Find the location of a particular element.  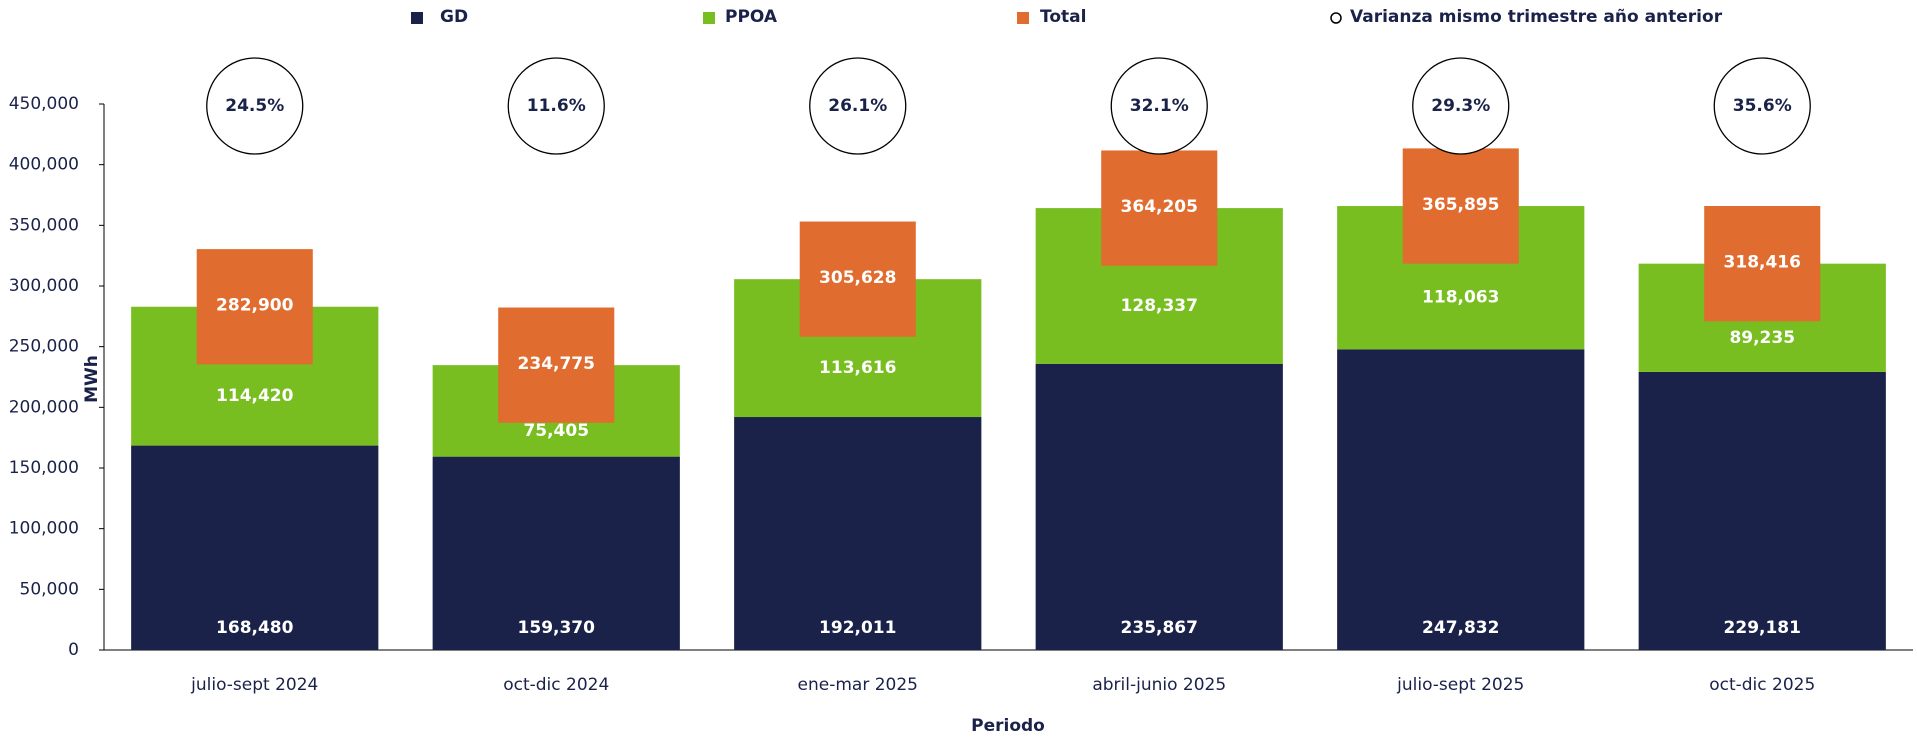

x-tick-label: julio-sept 2025 is located at coordinates (1460, 685).